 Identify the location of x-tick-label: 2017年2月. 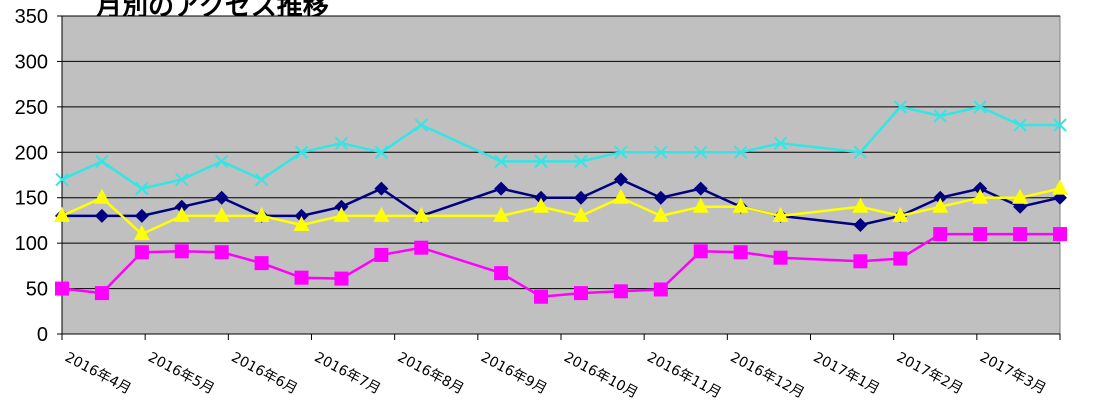
(930, 373).